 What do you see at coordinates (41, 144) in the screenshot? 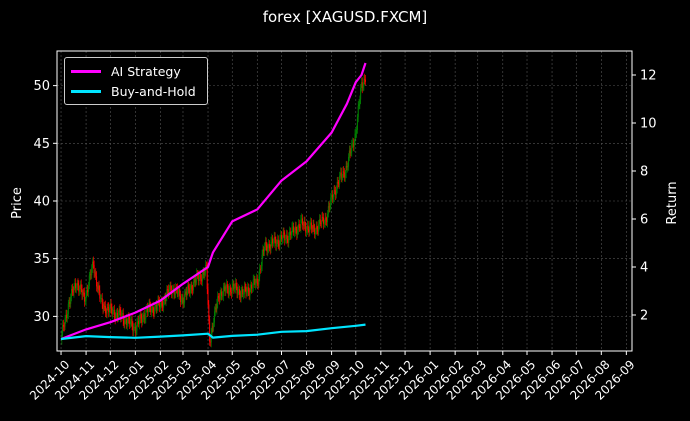
I see `y-left-tick-label: 45` at bounding box center [41, 144].